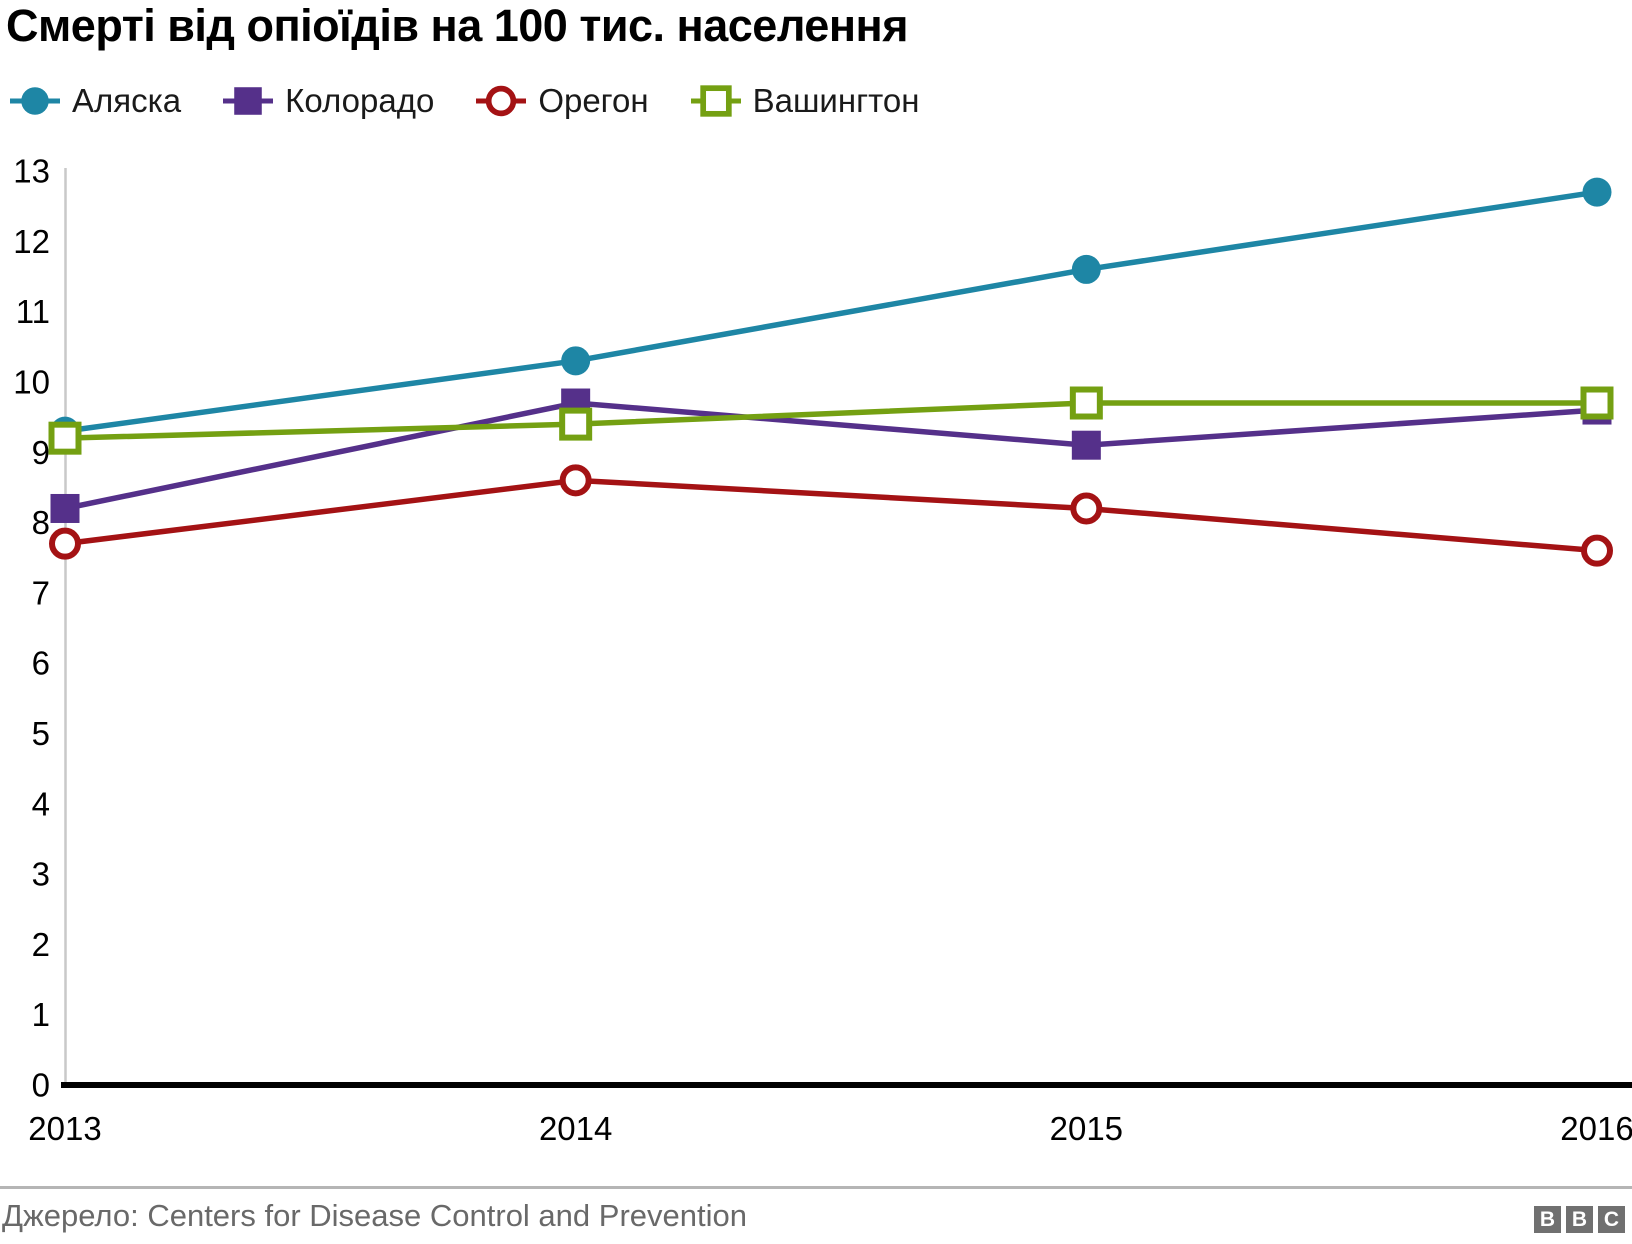 This screenshot has width=1632, height=1244. I want to click on svg-text: 11, so click(33, 311).